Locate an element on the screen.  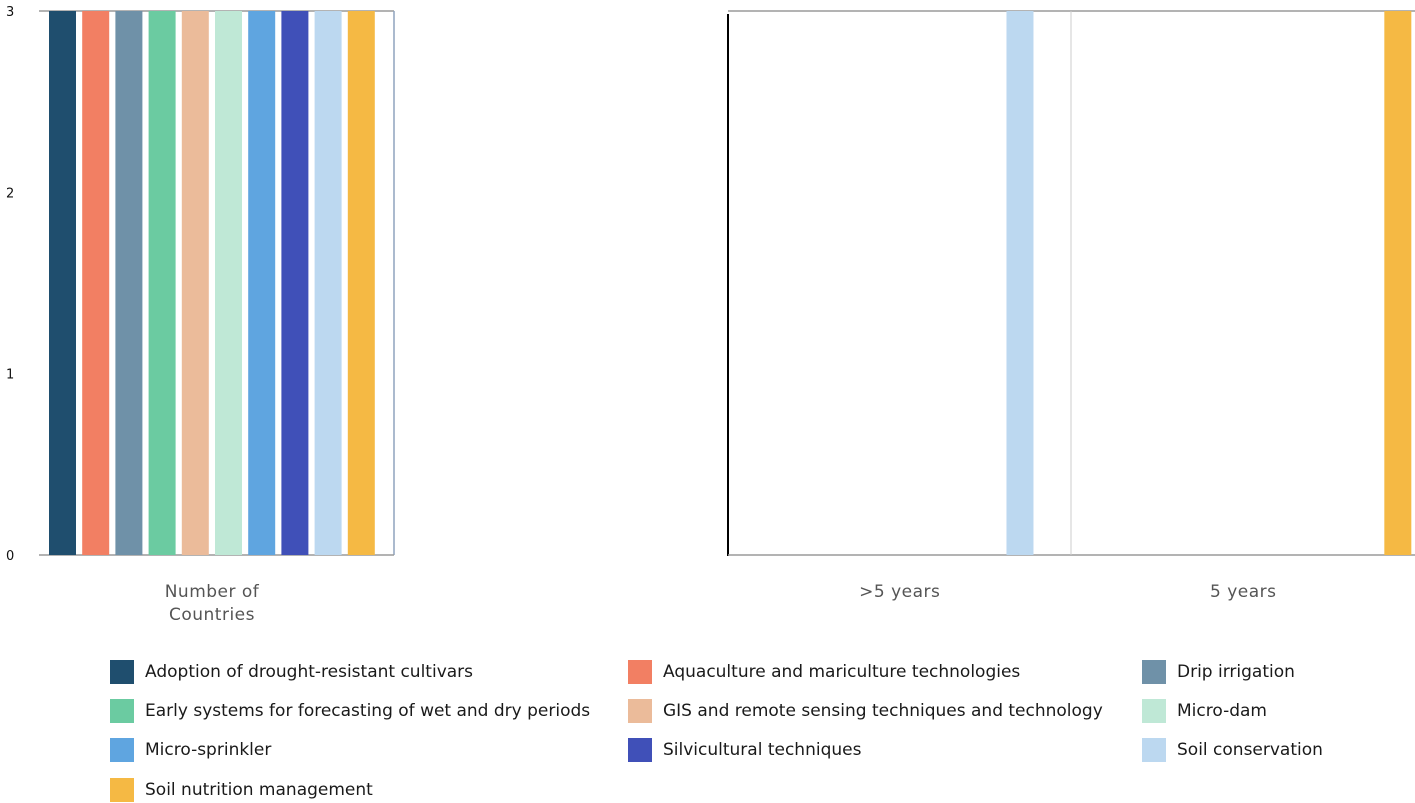
legend-label: Micro-sprinkler is located at coordinates (208, 750).